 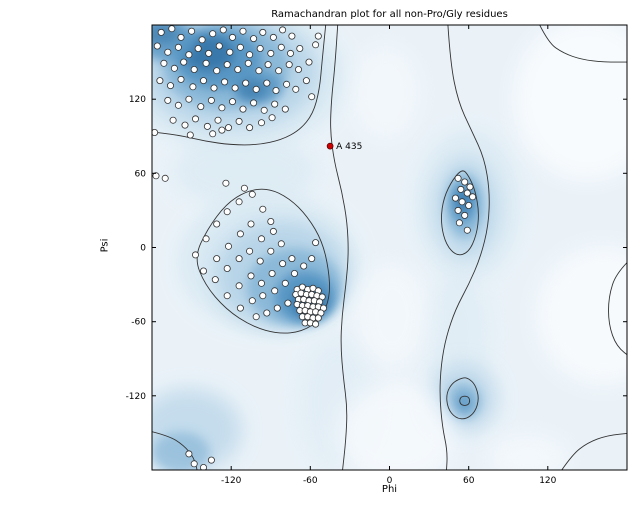 I want to click on highlight-marker: A 435, so click(x=344, y=147).